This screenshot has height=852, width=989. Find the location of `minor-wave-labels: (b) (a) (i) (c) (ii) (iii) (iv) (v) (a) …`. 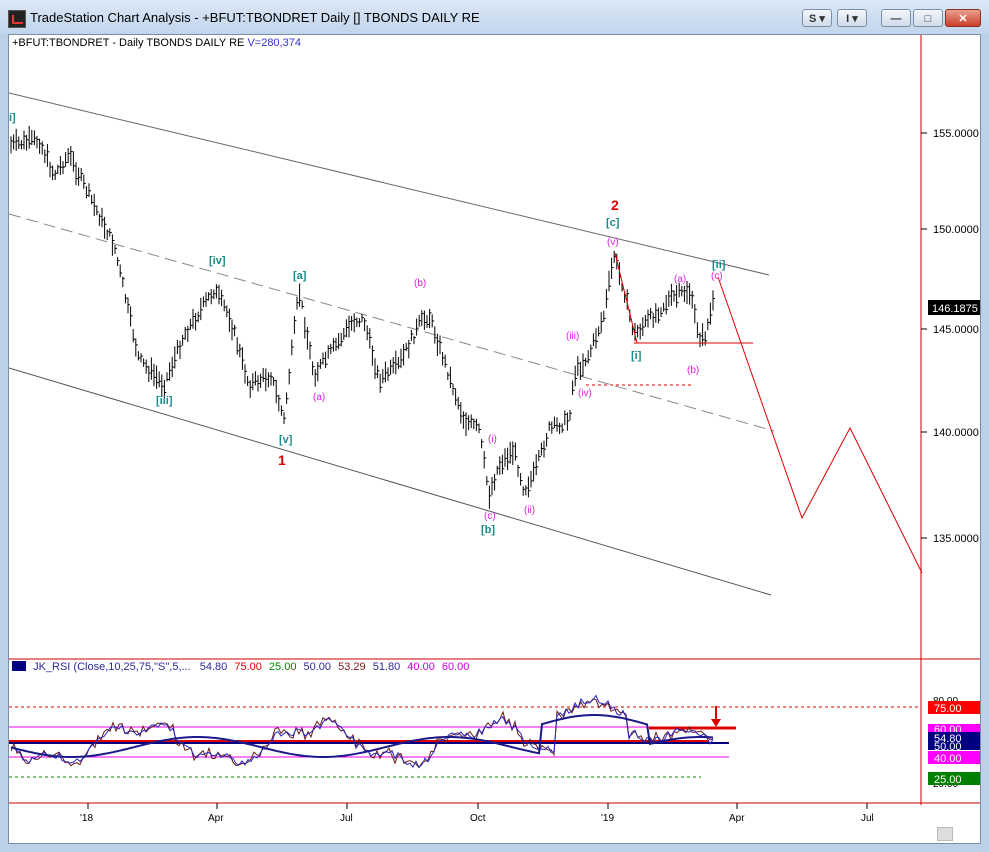

minor-wave-labels: (b) (a) (i) (c) (ii) (iii) (iv) (v) (a) … is located at coordinates (518, 379).